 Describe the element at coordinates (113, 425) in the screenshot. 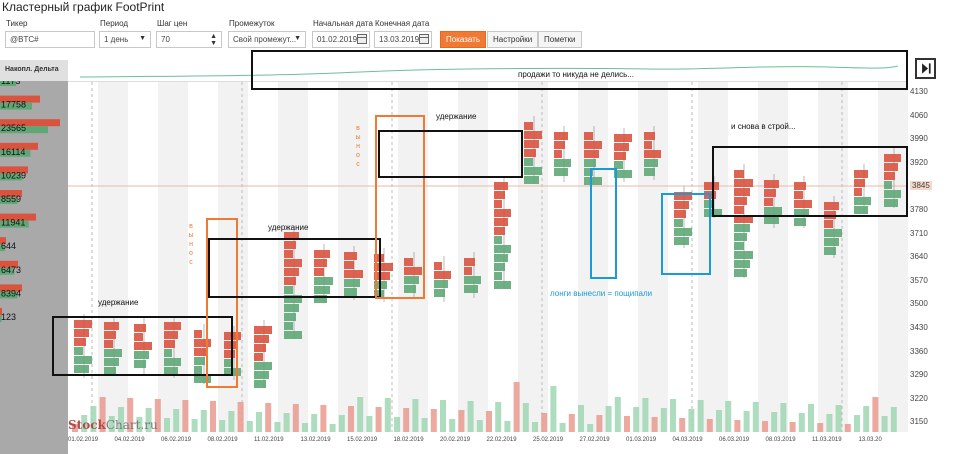

I see `stockchart-logo: StockChart.ru` at that location.